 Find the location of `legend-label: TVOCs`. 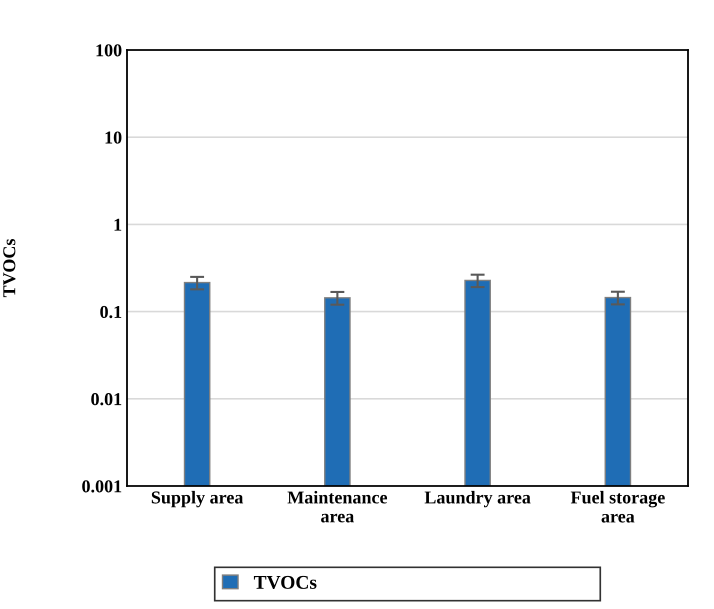

legend-label: TVOCs is located at coordinates (285, 583).